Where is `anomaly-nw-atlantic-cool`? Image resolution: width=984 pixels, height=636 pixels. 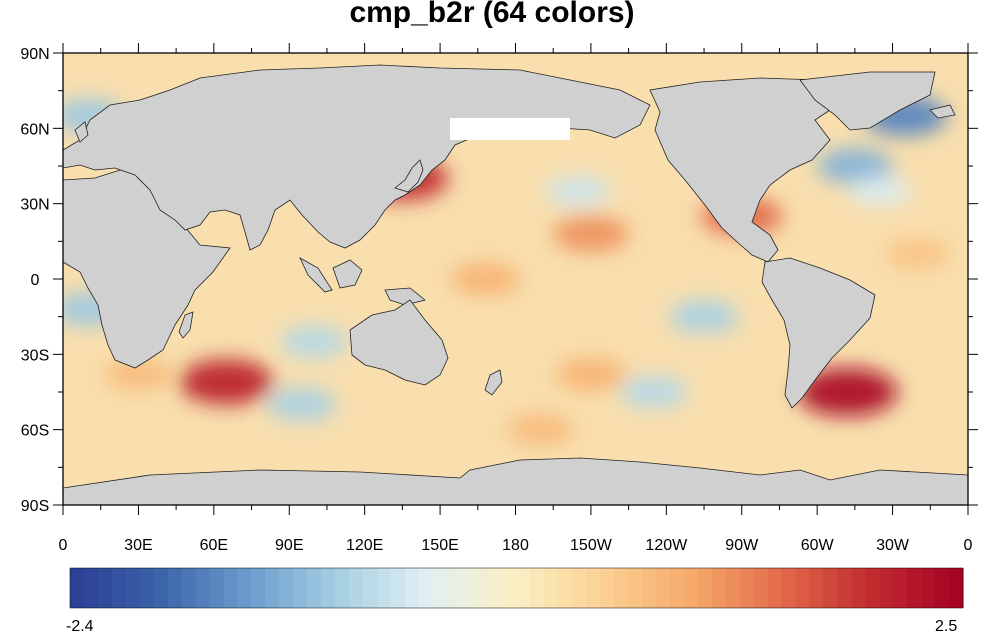 anomaly-nw-atlantic-cool is located at coordinates (854, 166).